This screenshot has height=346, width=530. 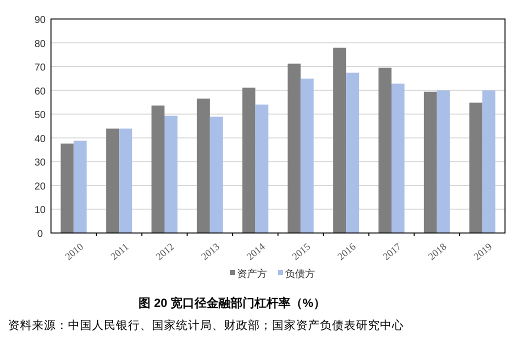 What do you see at coordinates (40, 20) in the screenshot?
I see `y-tick-label: 90` at bounding box center [40, 20].